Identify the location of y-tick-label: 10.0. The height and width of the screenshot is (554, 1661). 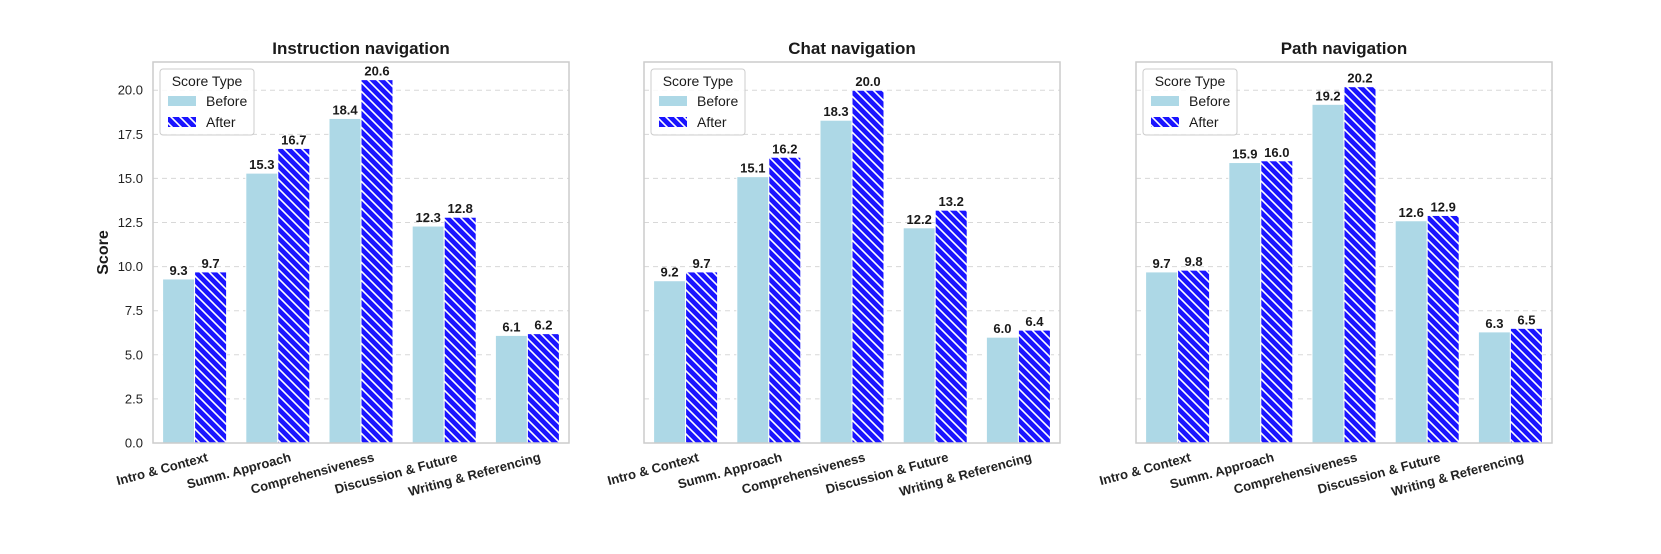
(130, 266).